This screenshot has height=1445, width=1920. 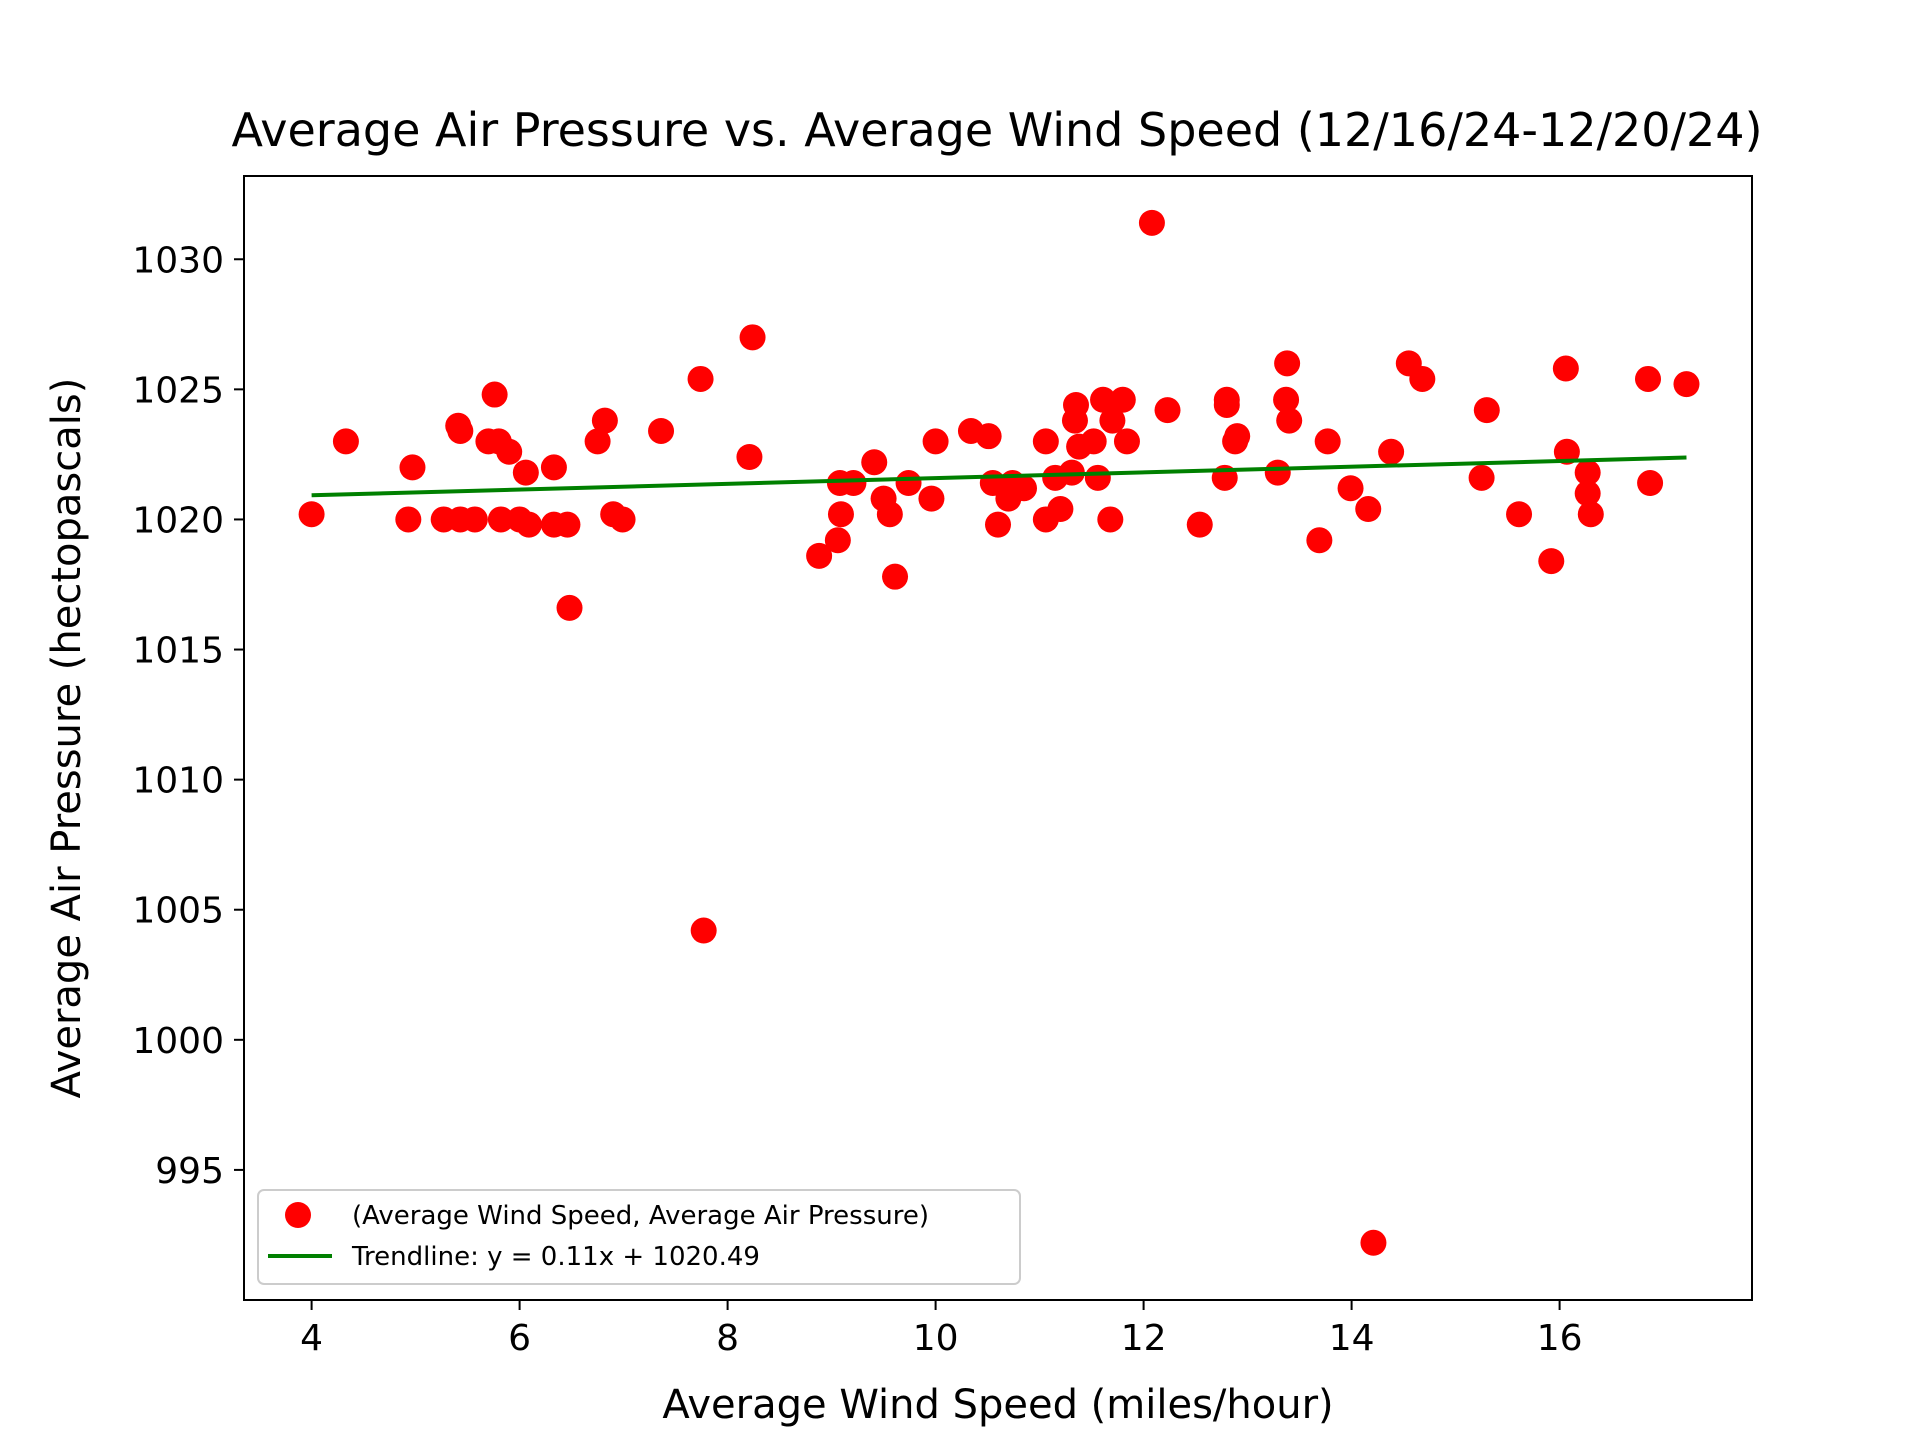 What do you see at coordinates (298, 1215) in the screenshot?
I see `legend-marker-points` at bounding box center [298, 1215].